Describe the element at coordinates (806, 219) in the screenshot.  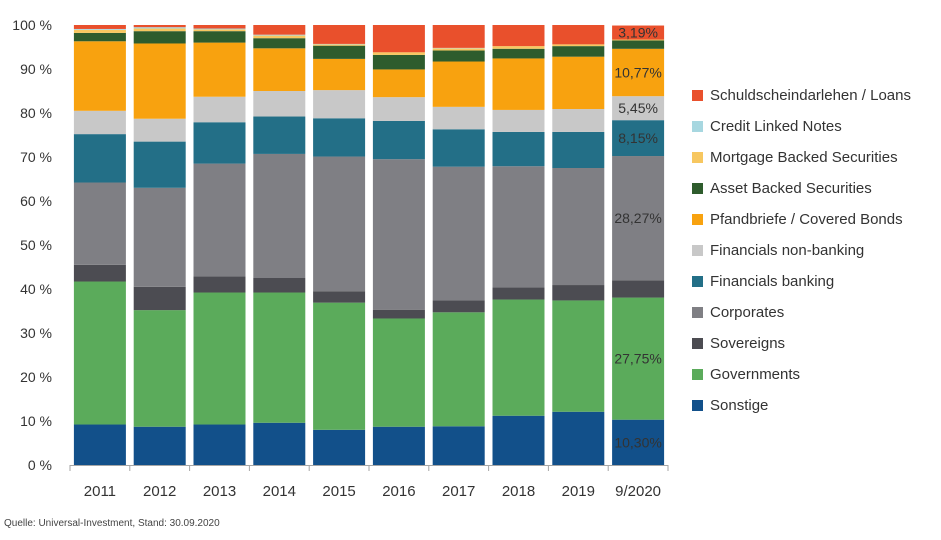
I see `legend-label: Pfandbriefe / Covered Bonds` at that location.